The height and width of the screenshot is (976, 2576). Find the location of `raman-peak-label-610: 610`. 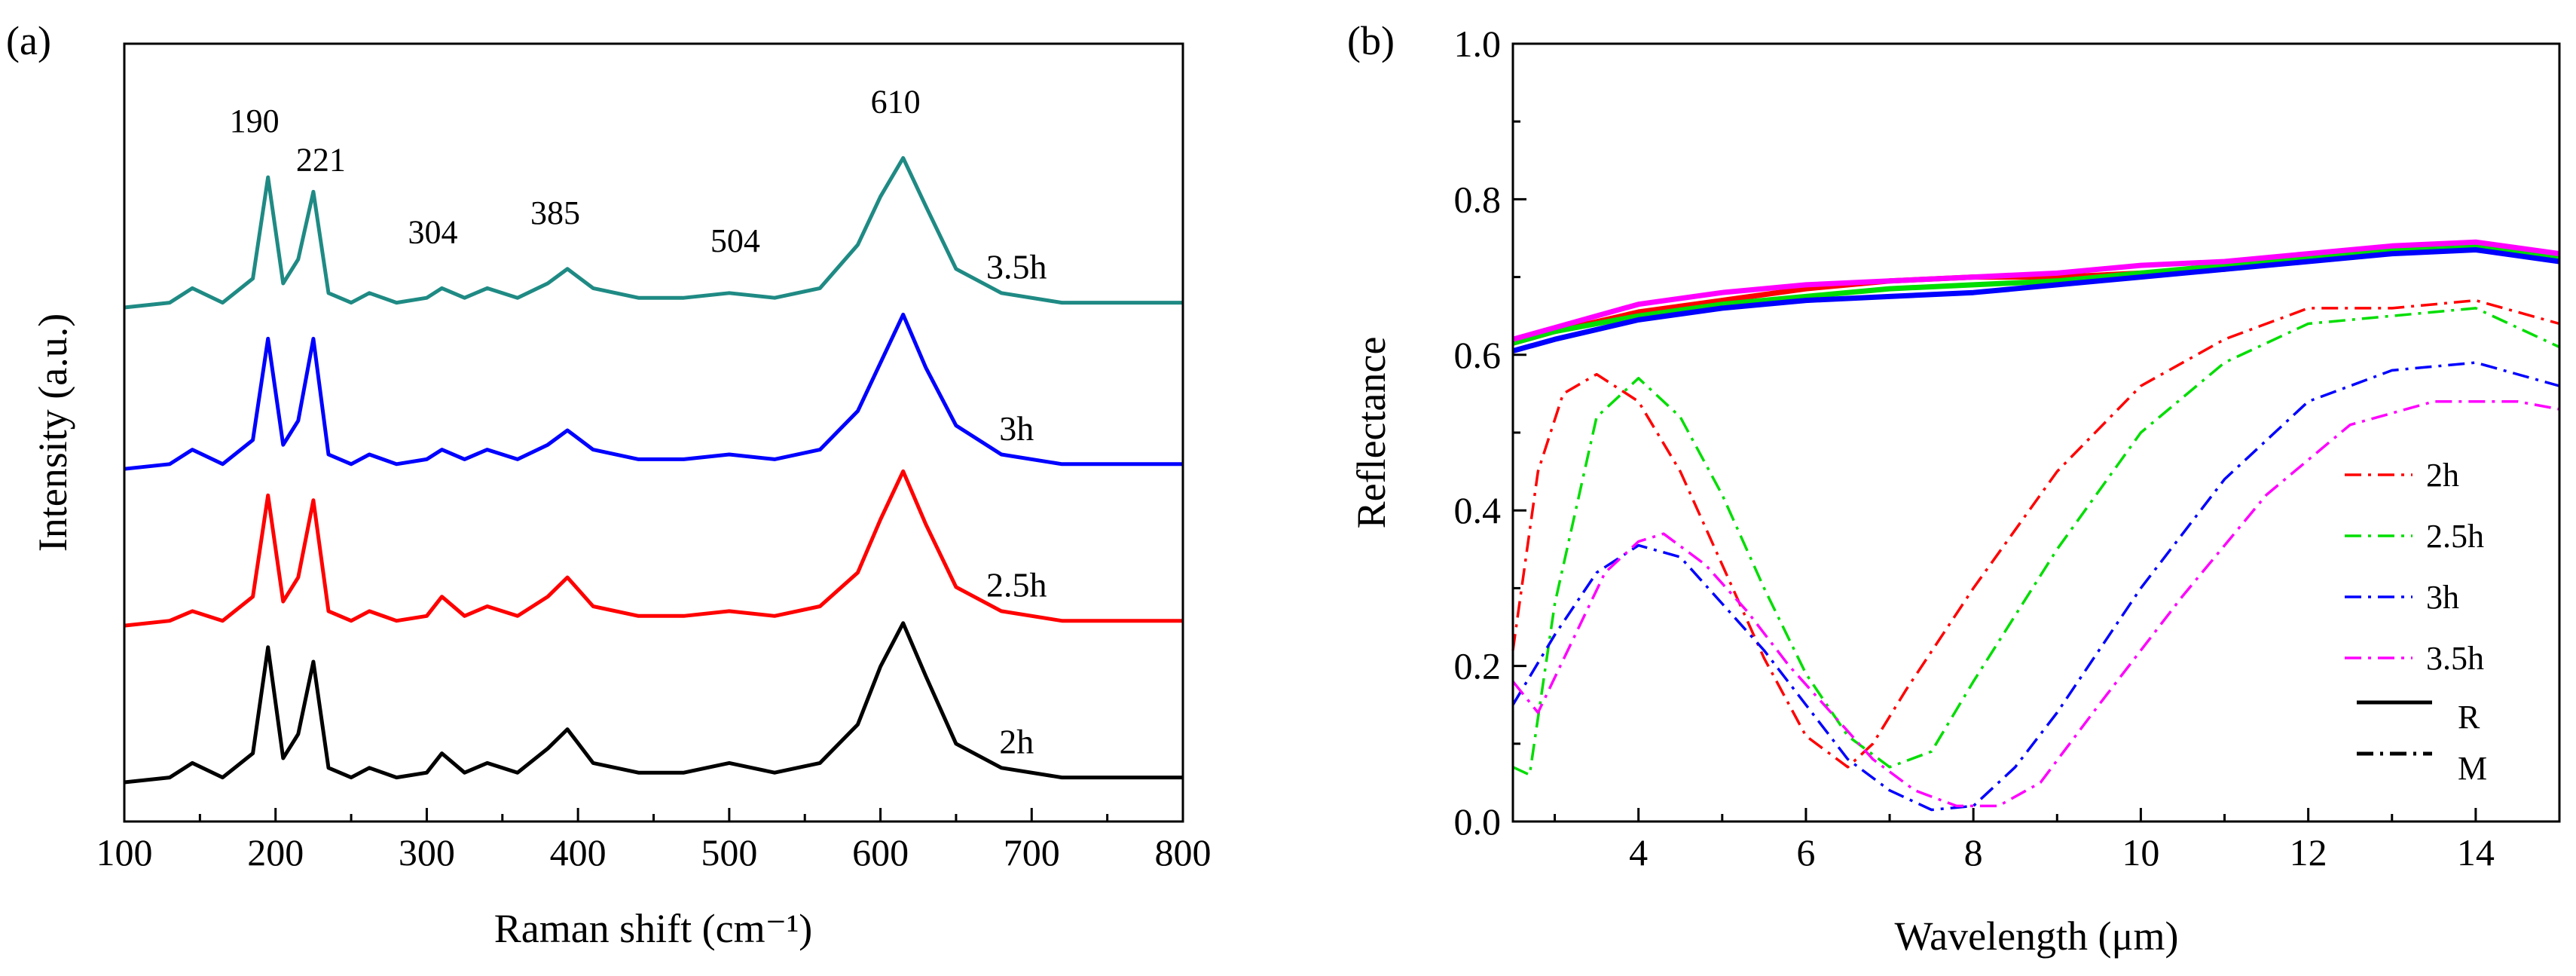

raman-peak-label-610: 610 is located at coordinates (896, 103).